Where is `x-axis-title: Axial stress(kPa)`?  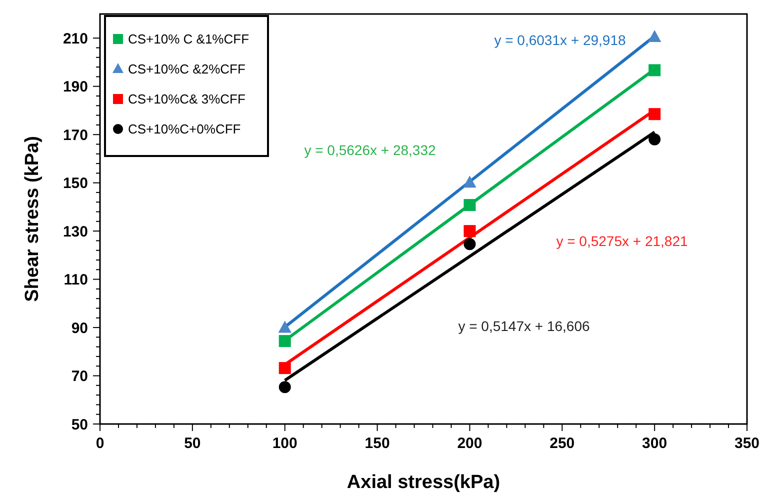
x-axis-title: Axial stress(kPa) is located at coordinates (423, 482).